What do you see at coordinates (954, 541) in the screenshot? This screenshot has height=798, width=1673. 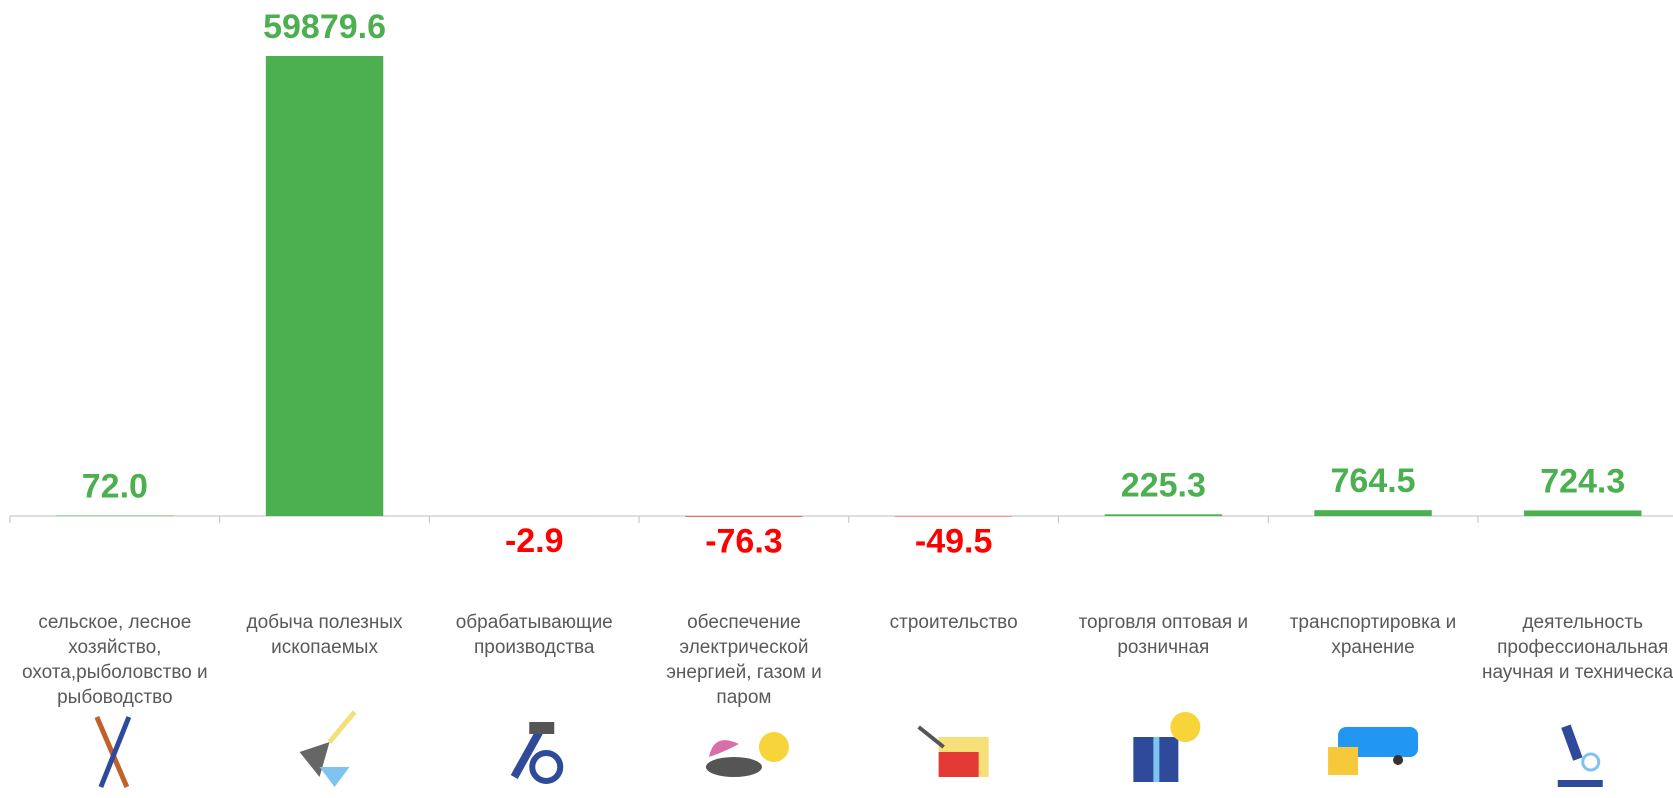 I see `value-label: -49.5` at bounding box center [954, 541].